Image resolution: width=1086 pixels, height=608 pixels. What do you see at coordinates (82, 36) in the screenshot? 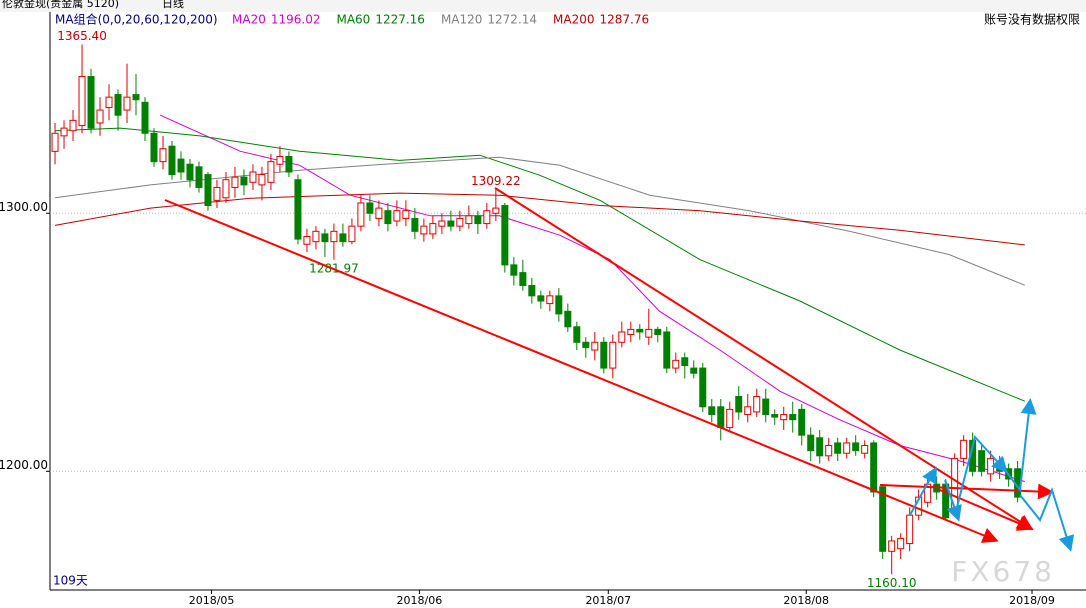
I see `price-label: 1365.40` at bounding box center [82, 36].